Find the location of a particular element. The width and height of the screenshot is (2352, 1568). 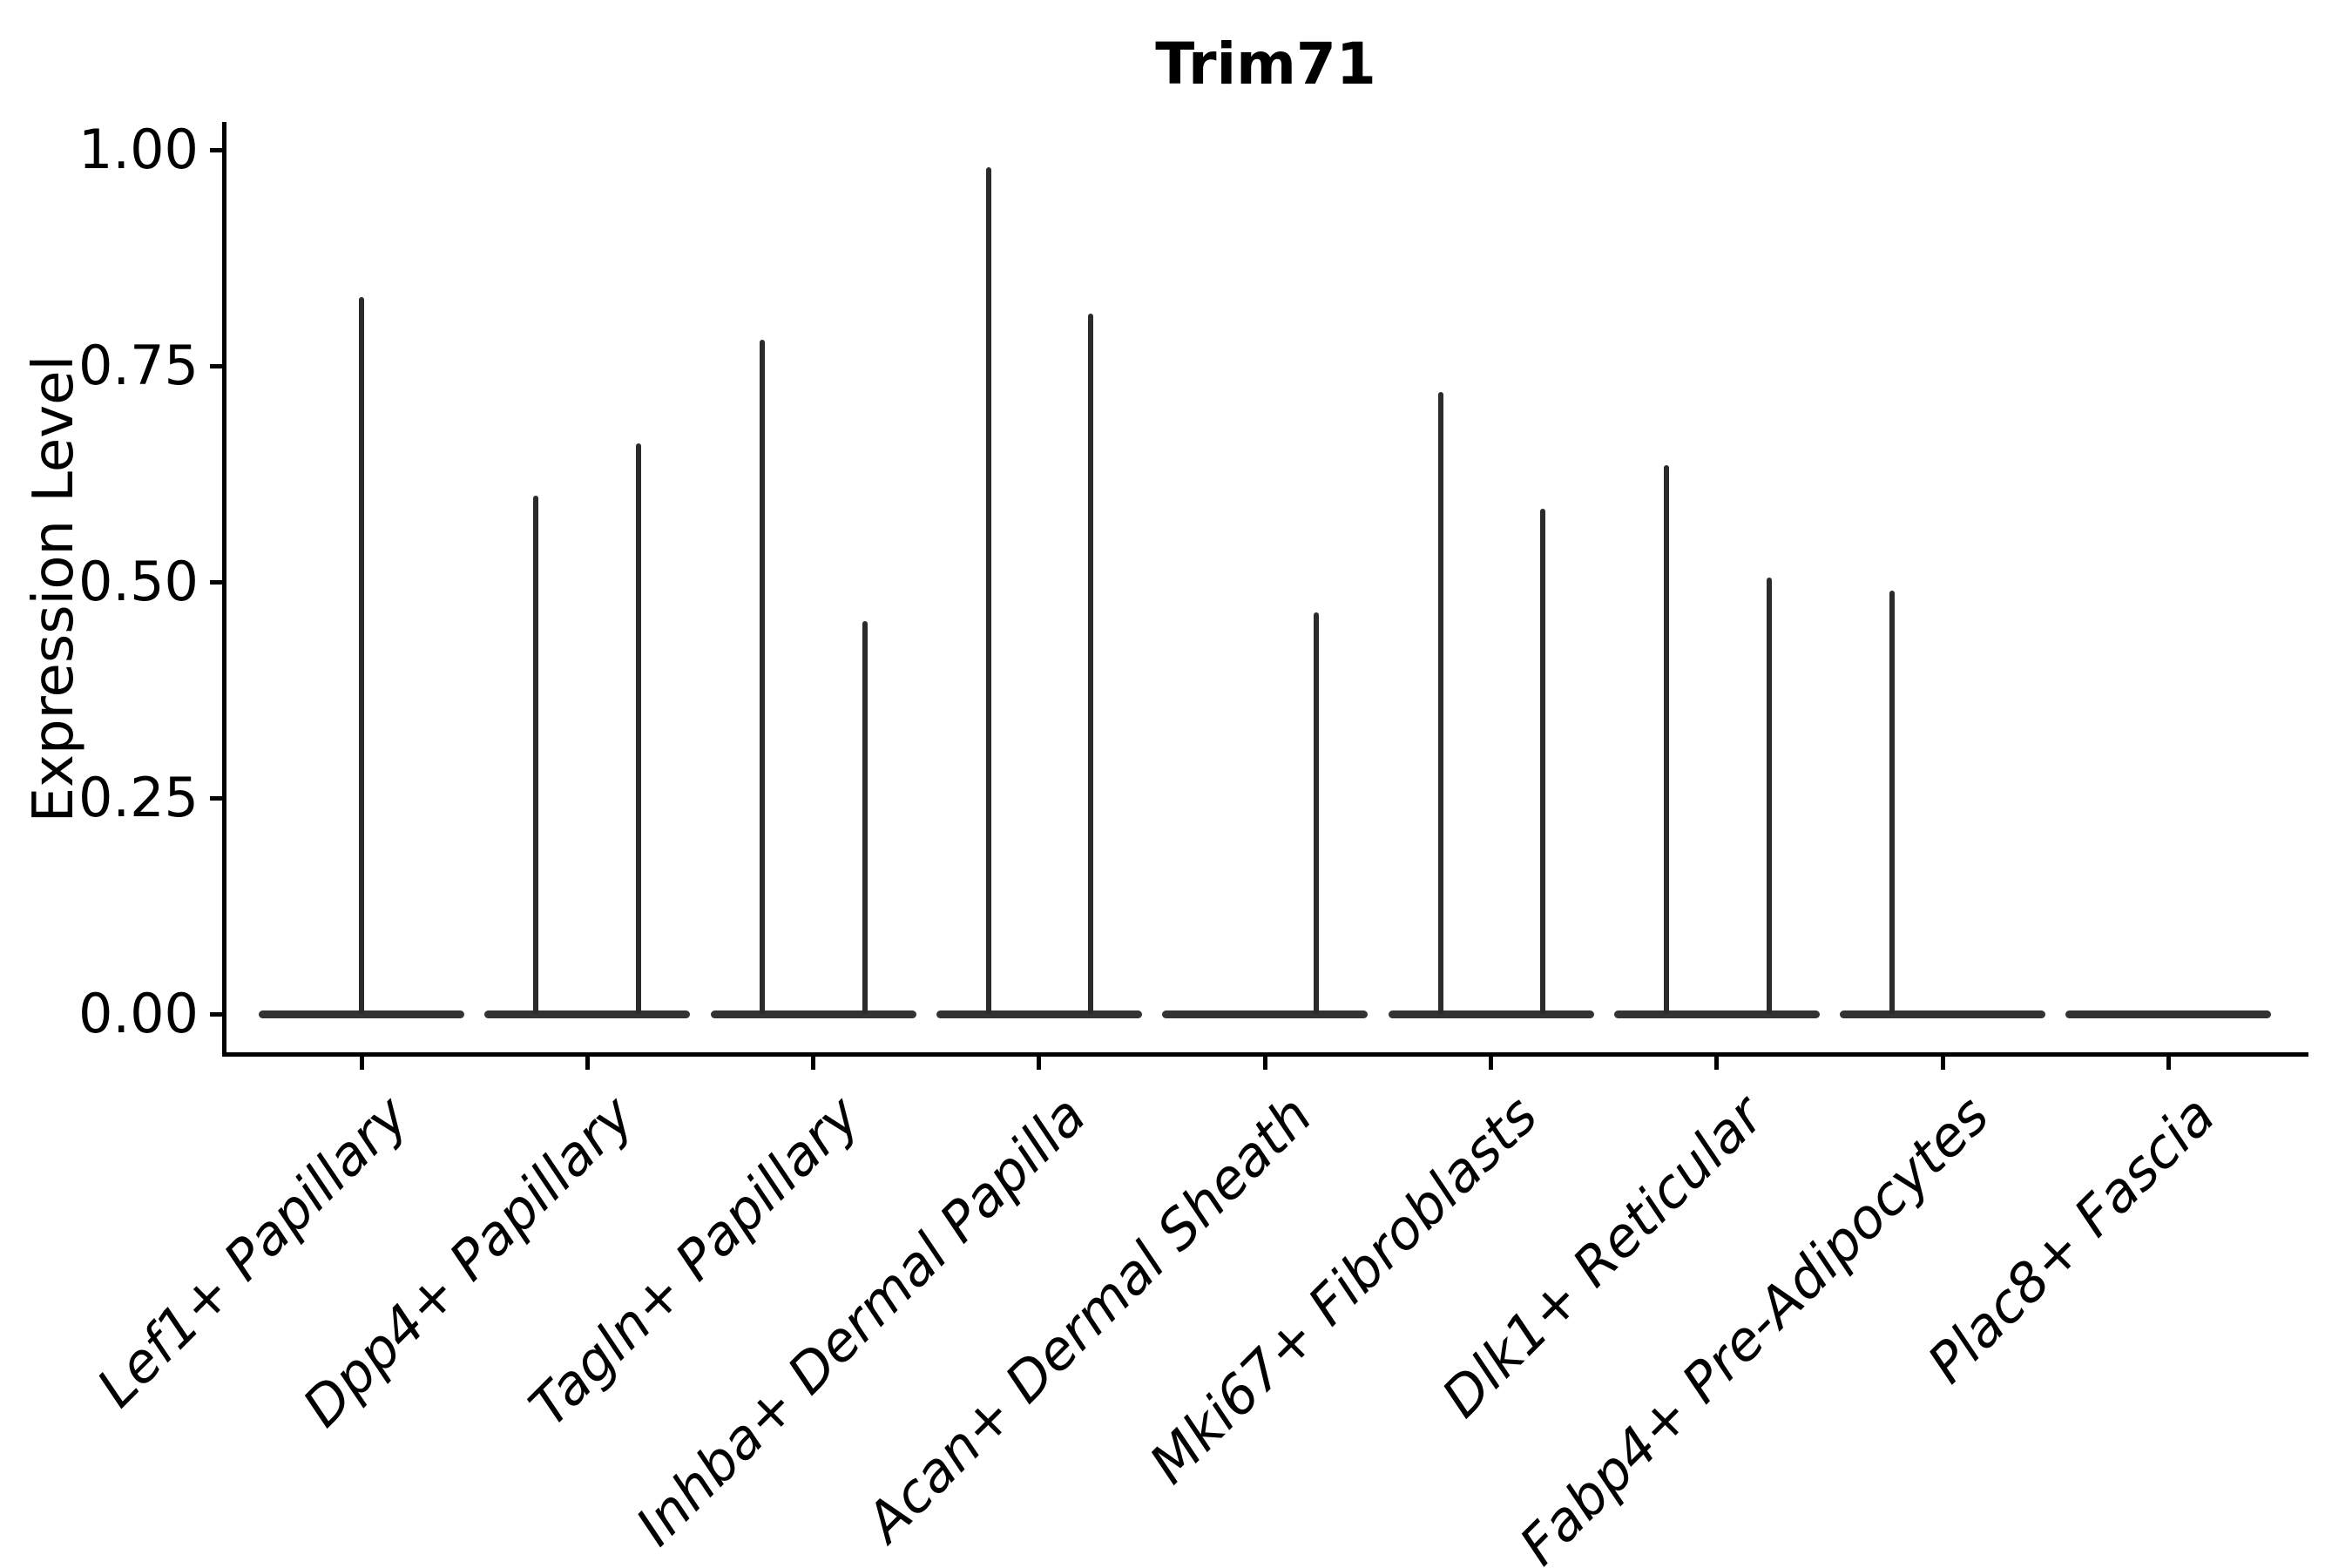

x-category-label: Acan+ Dermal Sheath is located at coordinates (1088, 1319).